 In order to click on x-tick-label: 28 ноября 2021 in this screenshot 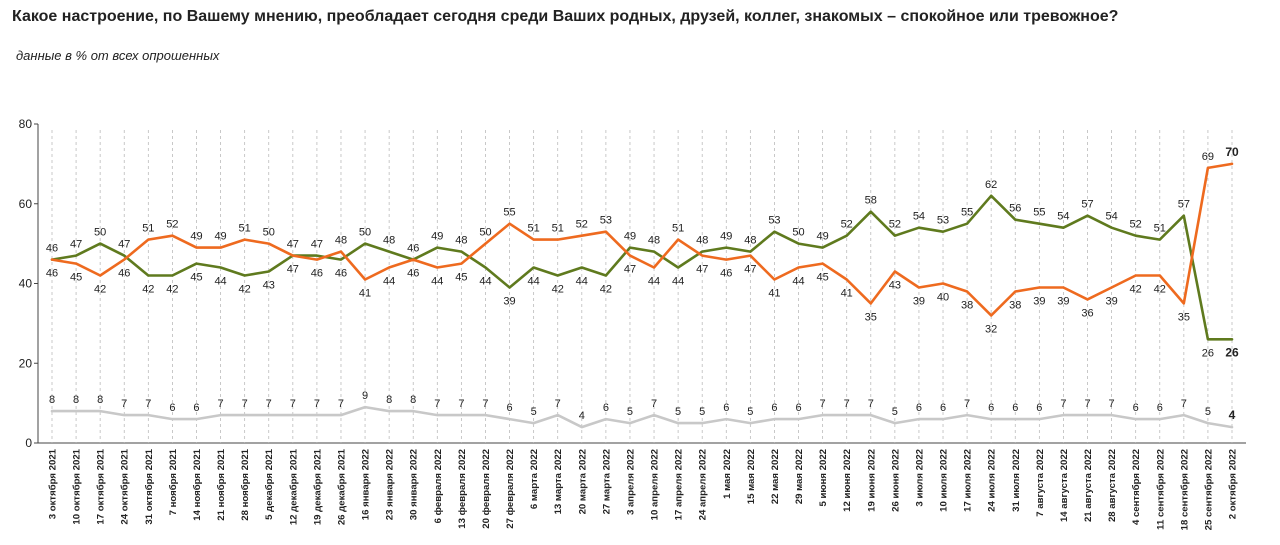, I will do `click(245, 484)`.